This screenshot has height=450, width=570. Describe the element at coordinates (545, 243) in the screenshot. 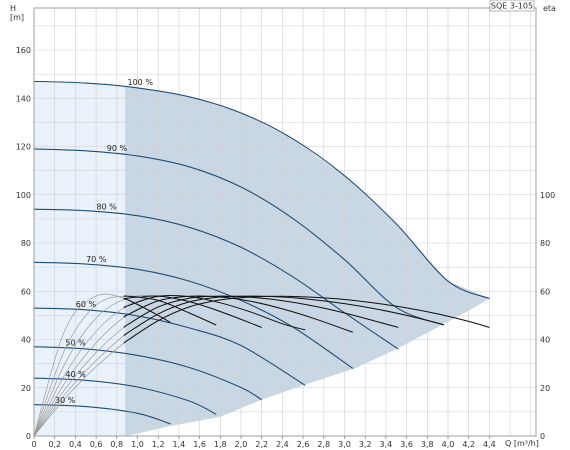

I see `y2-tick-label: 80` at that location.